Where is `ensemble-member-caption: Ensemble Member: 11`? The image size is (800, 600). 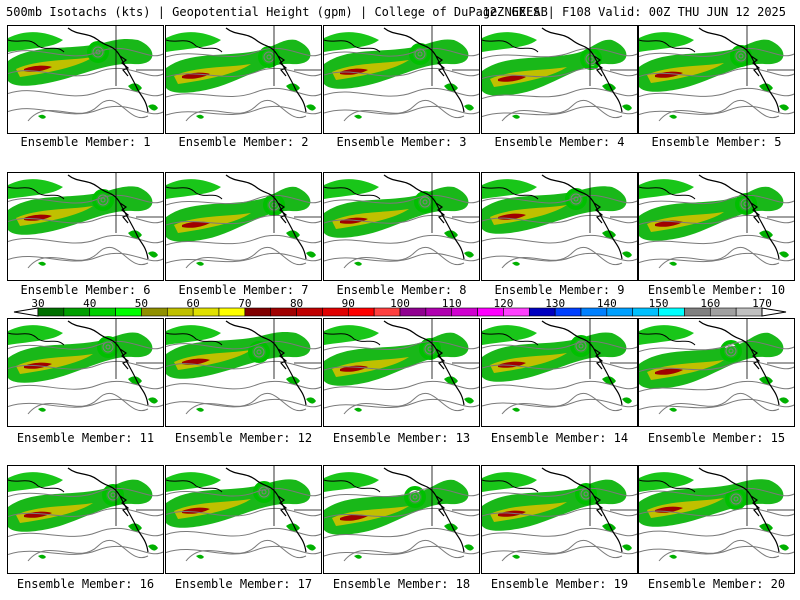 ensemble-member-caption: Ensemble Member: 11 is located at coordinates (85, 438).